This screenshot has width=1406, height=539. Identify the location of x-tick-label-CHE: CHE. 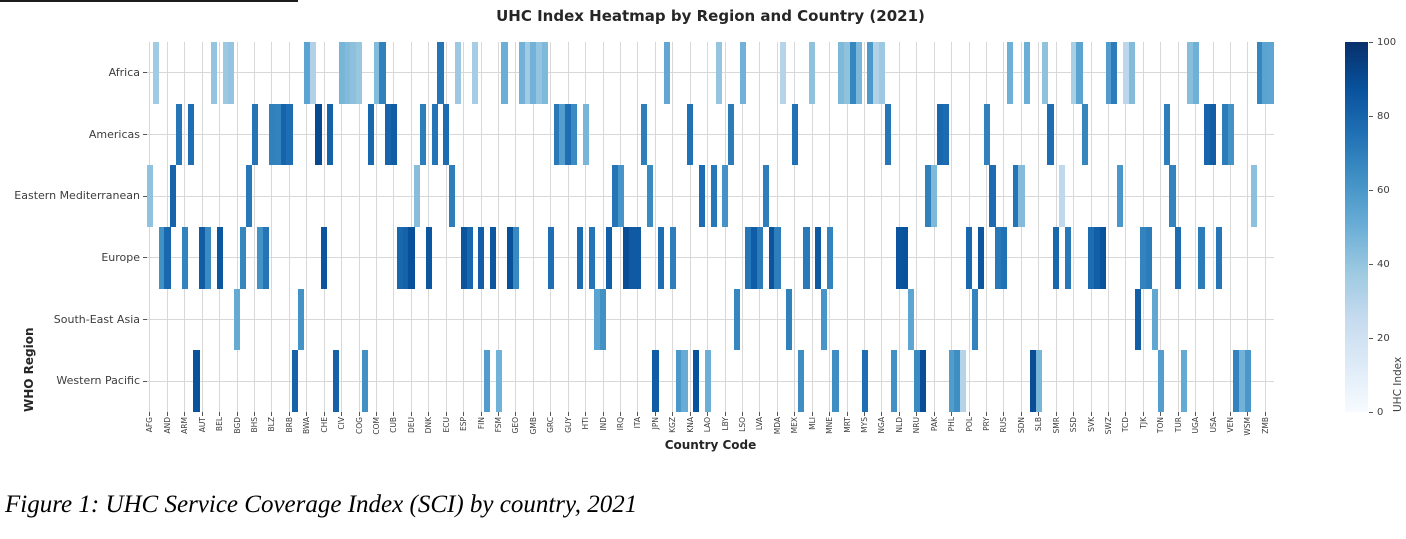
(324, 425).